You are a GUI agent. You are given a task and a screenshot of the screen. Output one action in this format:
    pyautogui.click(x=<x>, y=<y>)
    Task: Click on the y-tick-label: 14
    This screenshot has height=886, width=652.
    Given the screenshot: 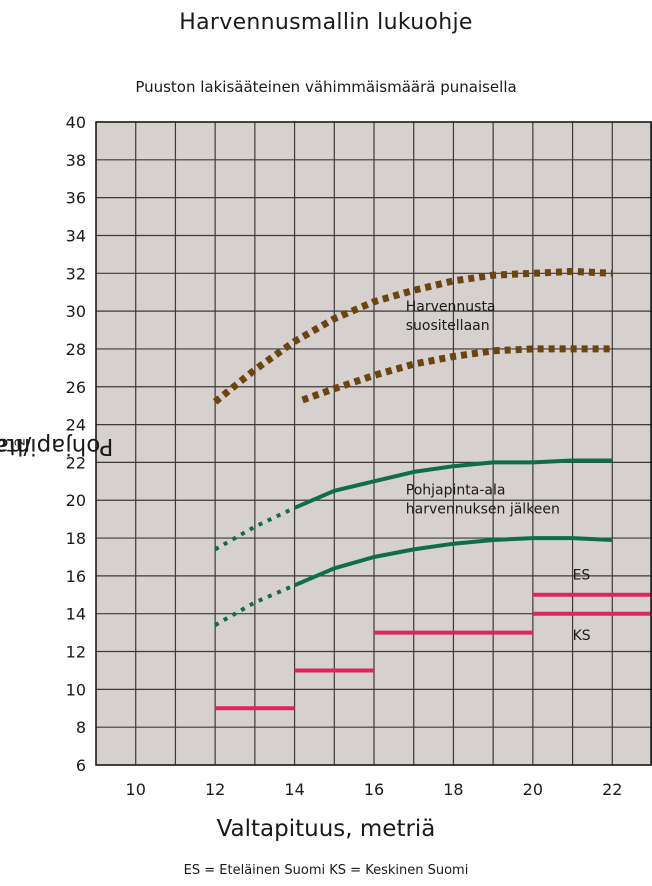 What is the action you would take?
    pyautogui.click(x=76, y=614)
    